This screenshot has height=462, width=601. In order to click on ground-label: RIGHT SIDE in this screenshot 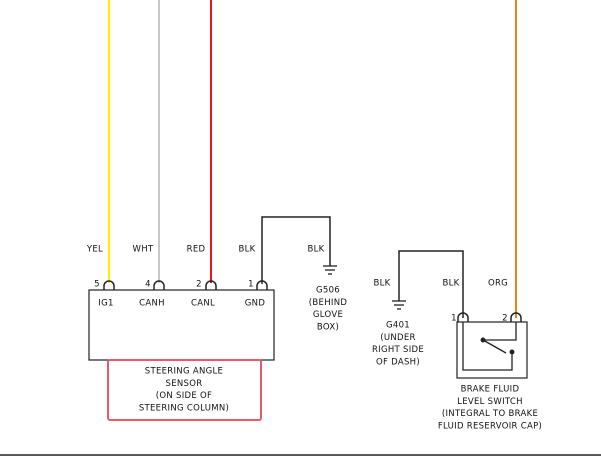, I will do `click(398, 350)`.